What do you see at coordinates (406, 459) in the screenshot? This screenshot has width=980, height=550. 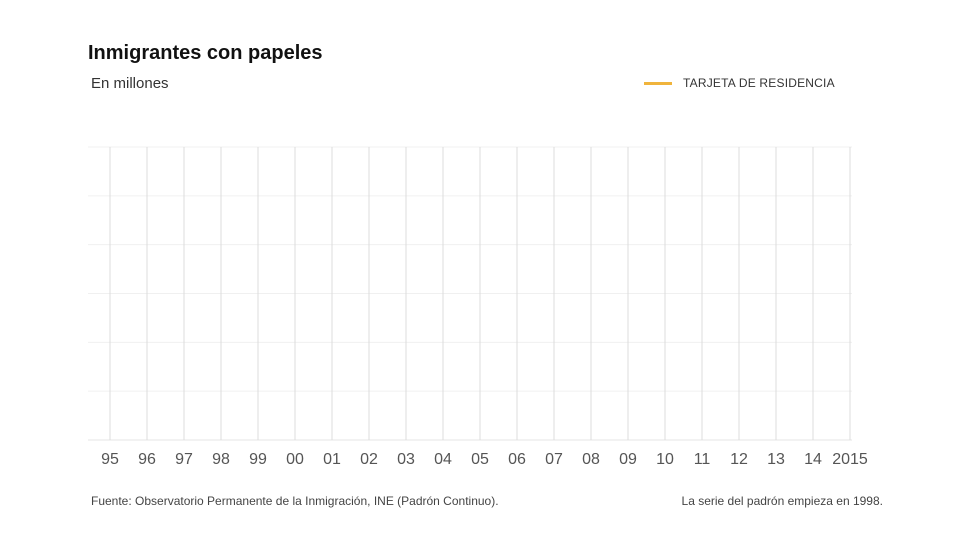 I see `x-tick-label: 03` at bounding box center [406, 459].